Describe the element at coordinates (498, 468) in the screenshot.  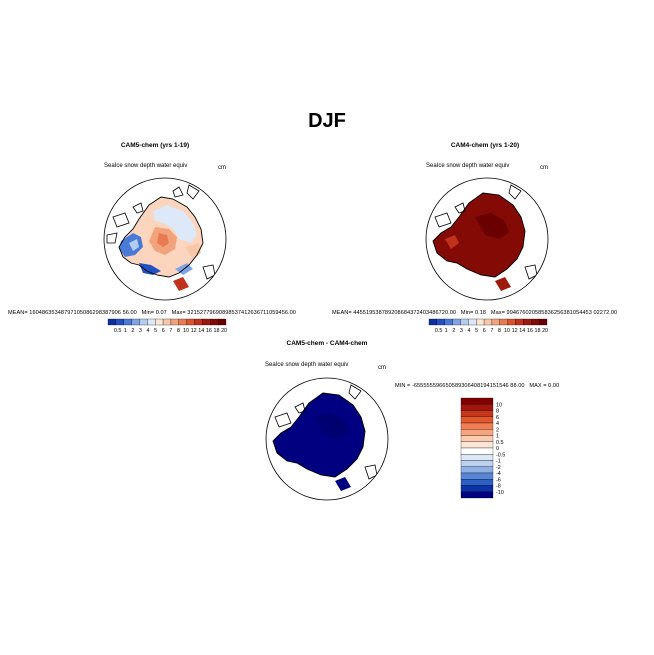
I see `colorbar-tick-label-diff: -2` at that location.